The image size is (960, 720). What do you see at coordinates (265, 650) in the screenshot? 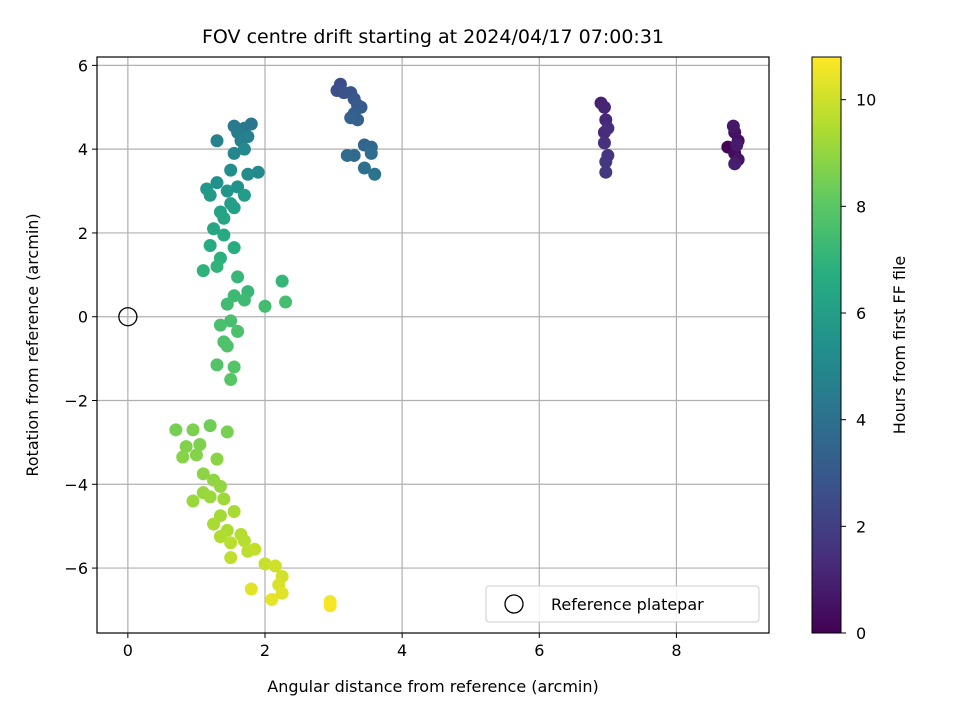
I see `x-tick-label: 2` at bounding box center [265, 650].